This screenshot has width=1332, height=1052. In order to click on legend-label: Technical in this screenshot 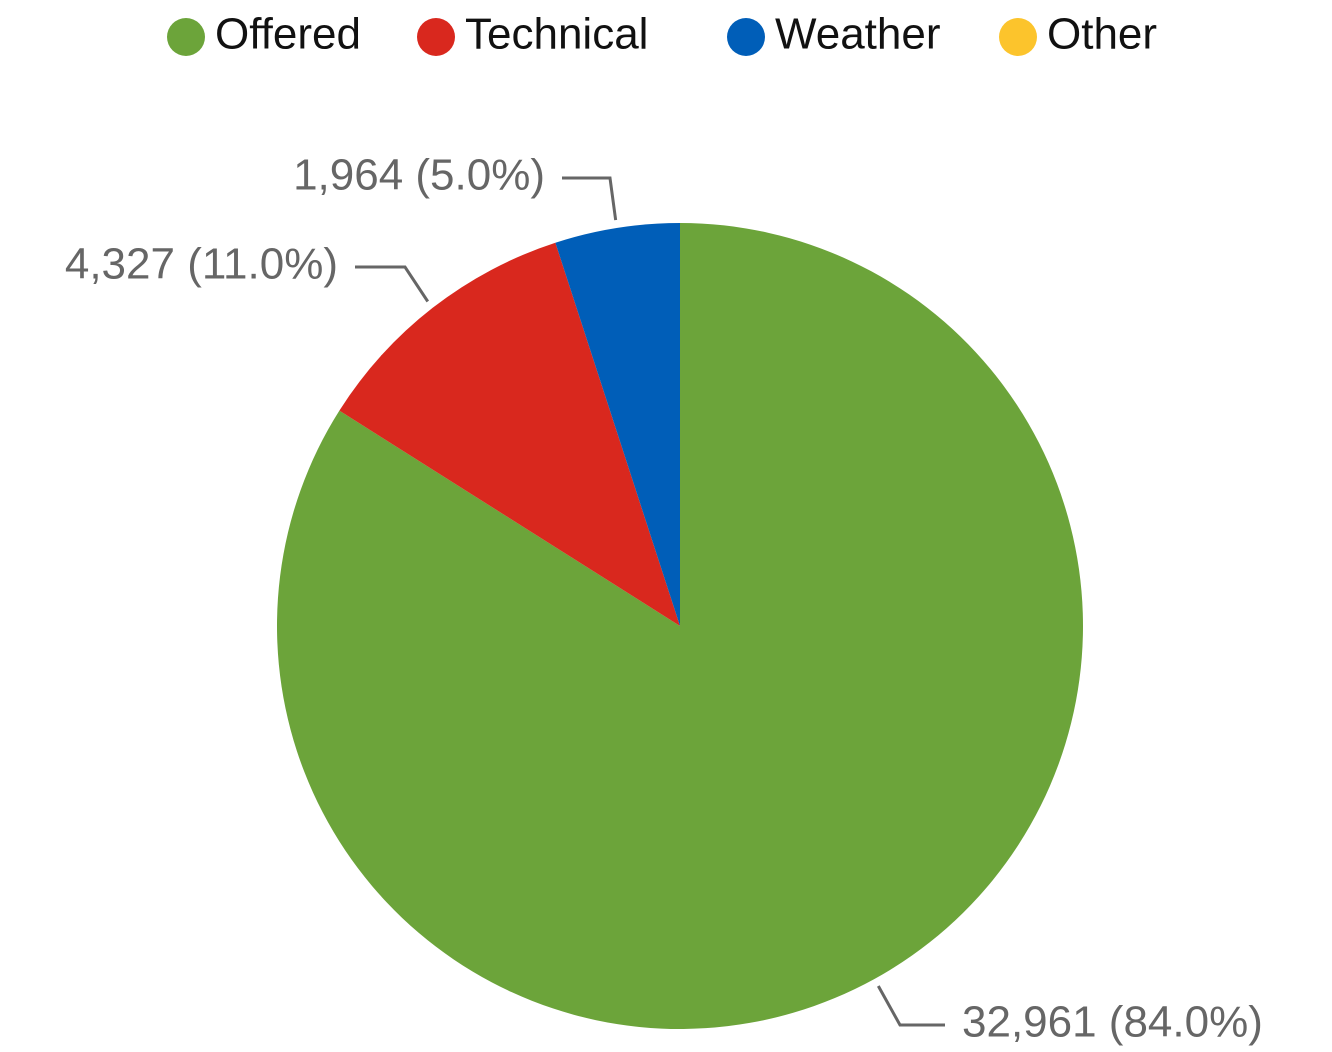, I will do `click(556, 34)`.